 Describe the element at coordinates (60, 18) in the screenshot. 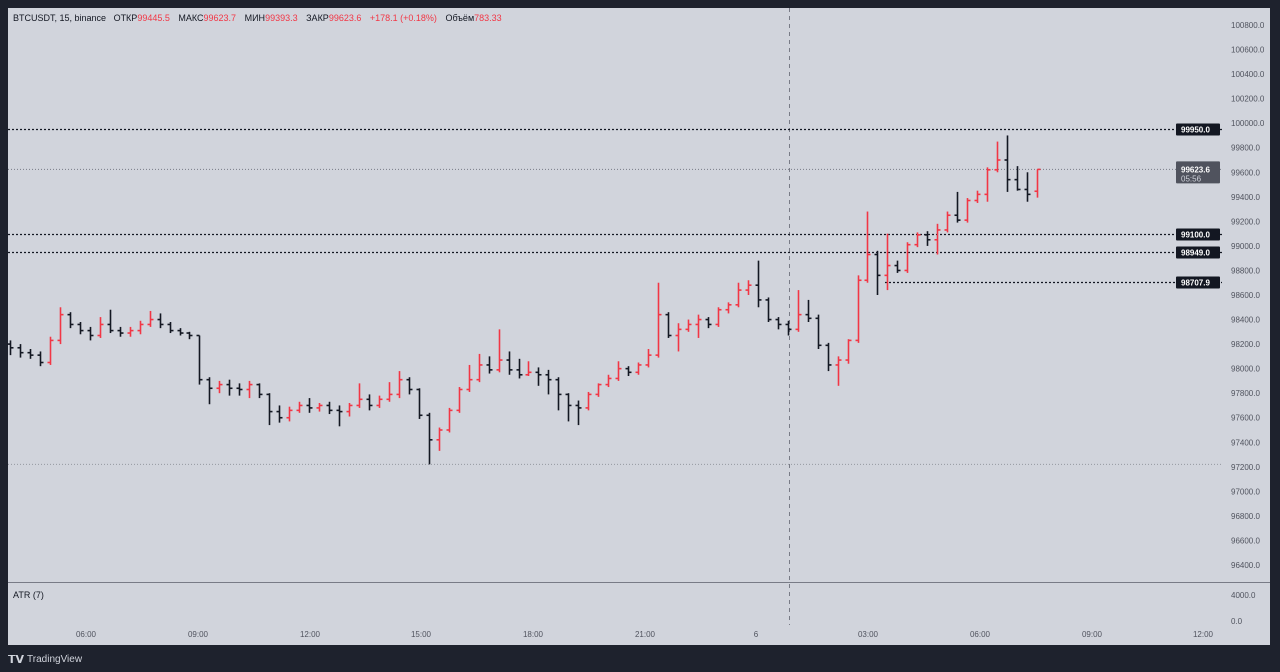

I see `symbol-label: BTCUSDT, 15, binance` at that location.